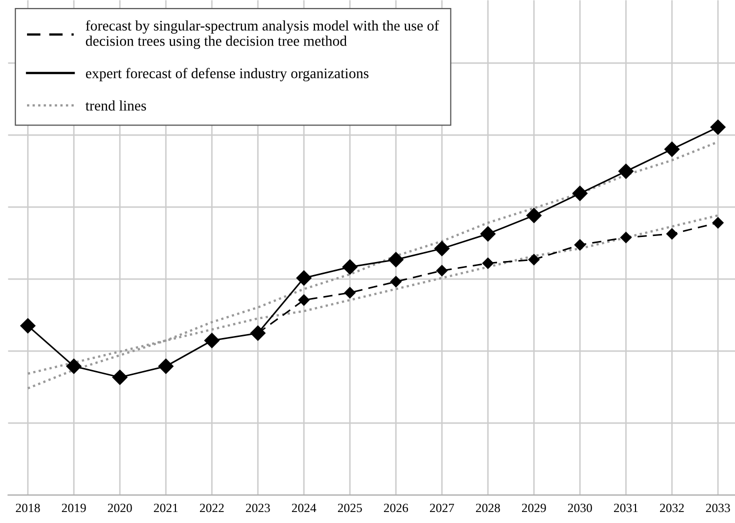  What do you see at coordinates (534, 508) in the screenshot?
I see `x-tick-label: 2029` at bounding box center [534, 508].